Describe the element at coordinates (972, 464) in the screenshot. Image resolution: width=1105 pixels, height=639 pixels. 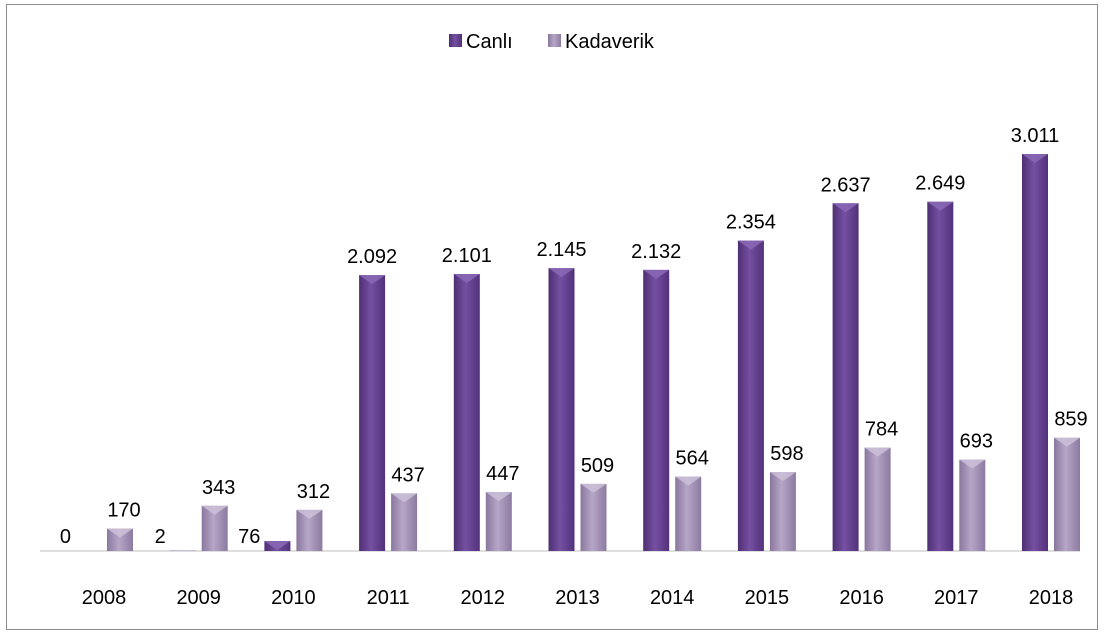
I see `bar-cap-kadaverik-2017` at that location.